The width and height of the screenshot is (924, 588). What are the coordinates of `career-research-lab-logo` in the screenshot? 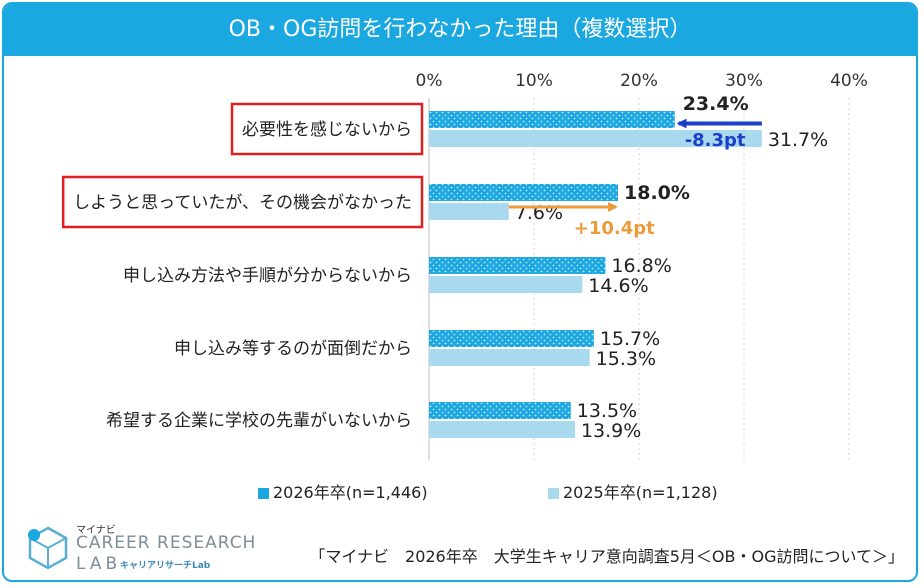 It's located at (131, 546).